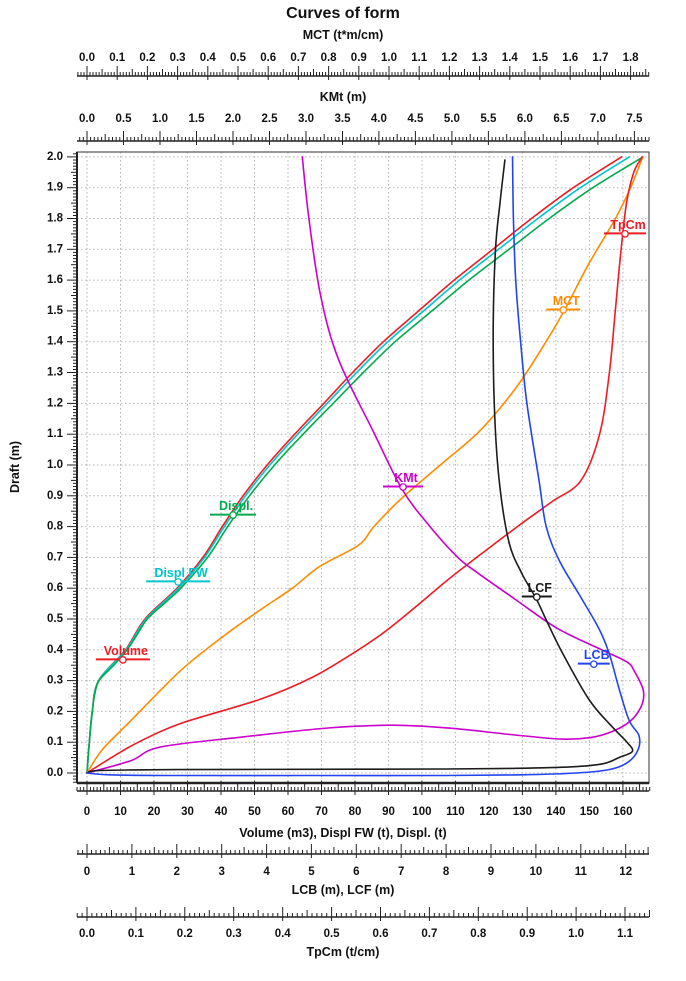  What do you see at coordinates (625, 934) in the screenshot?
I see `tick-label: 1.1` at bounding box center [625, 934].